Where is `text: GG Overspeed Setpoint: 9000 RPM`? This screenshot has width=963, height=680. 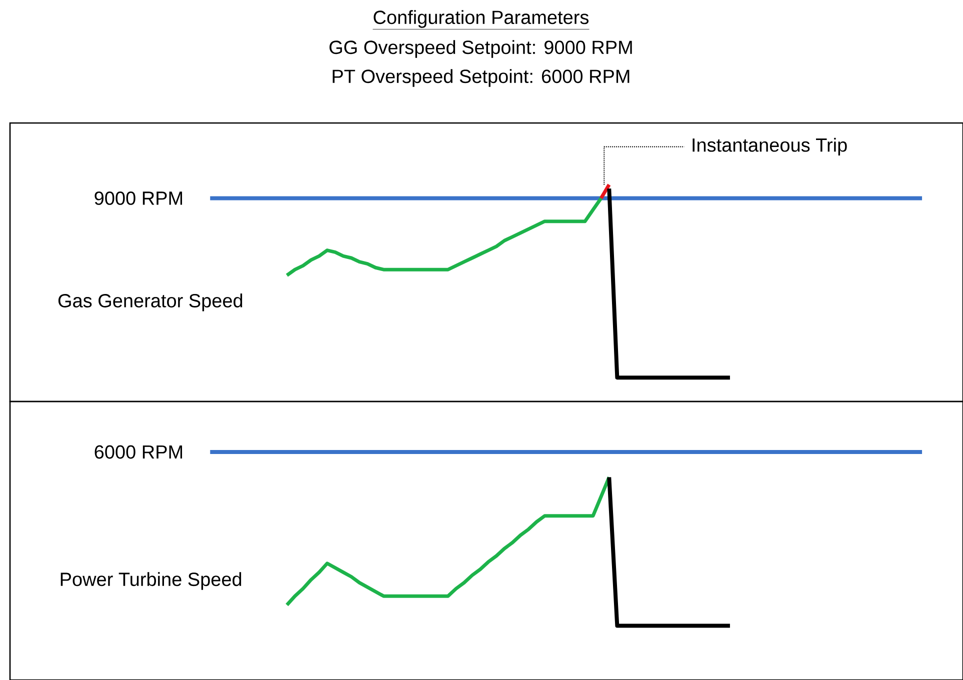 text: GG Overspeed Setpoint: 9000 RPM is located at coordinates (481, 49).